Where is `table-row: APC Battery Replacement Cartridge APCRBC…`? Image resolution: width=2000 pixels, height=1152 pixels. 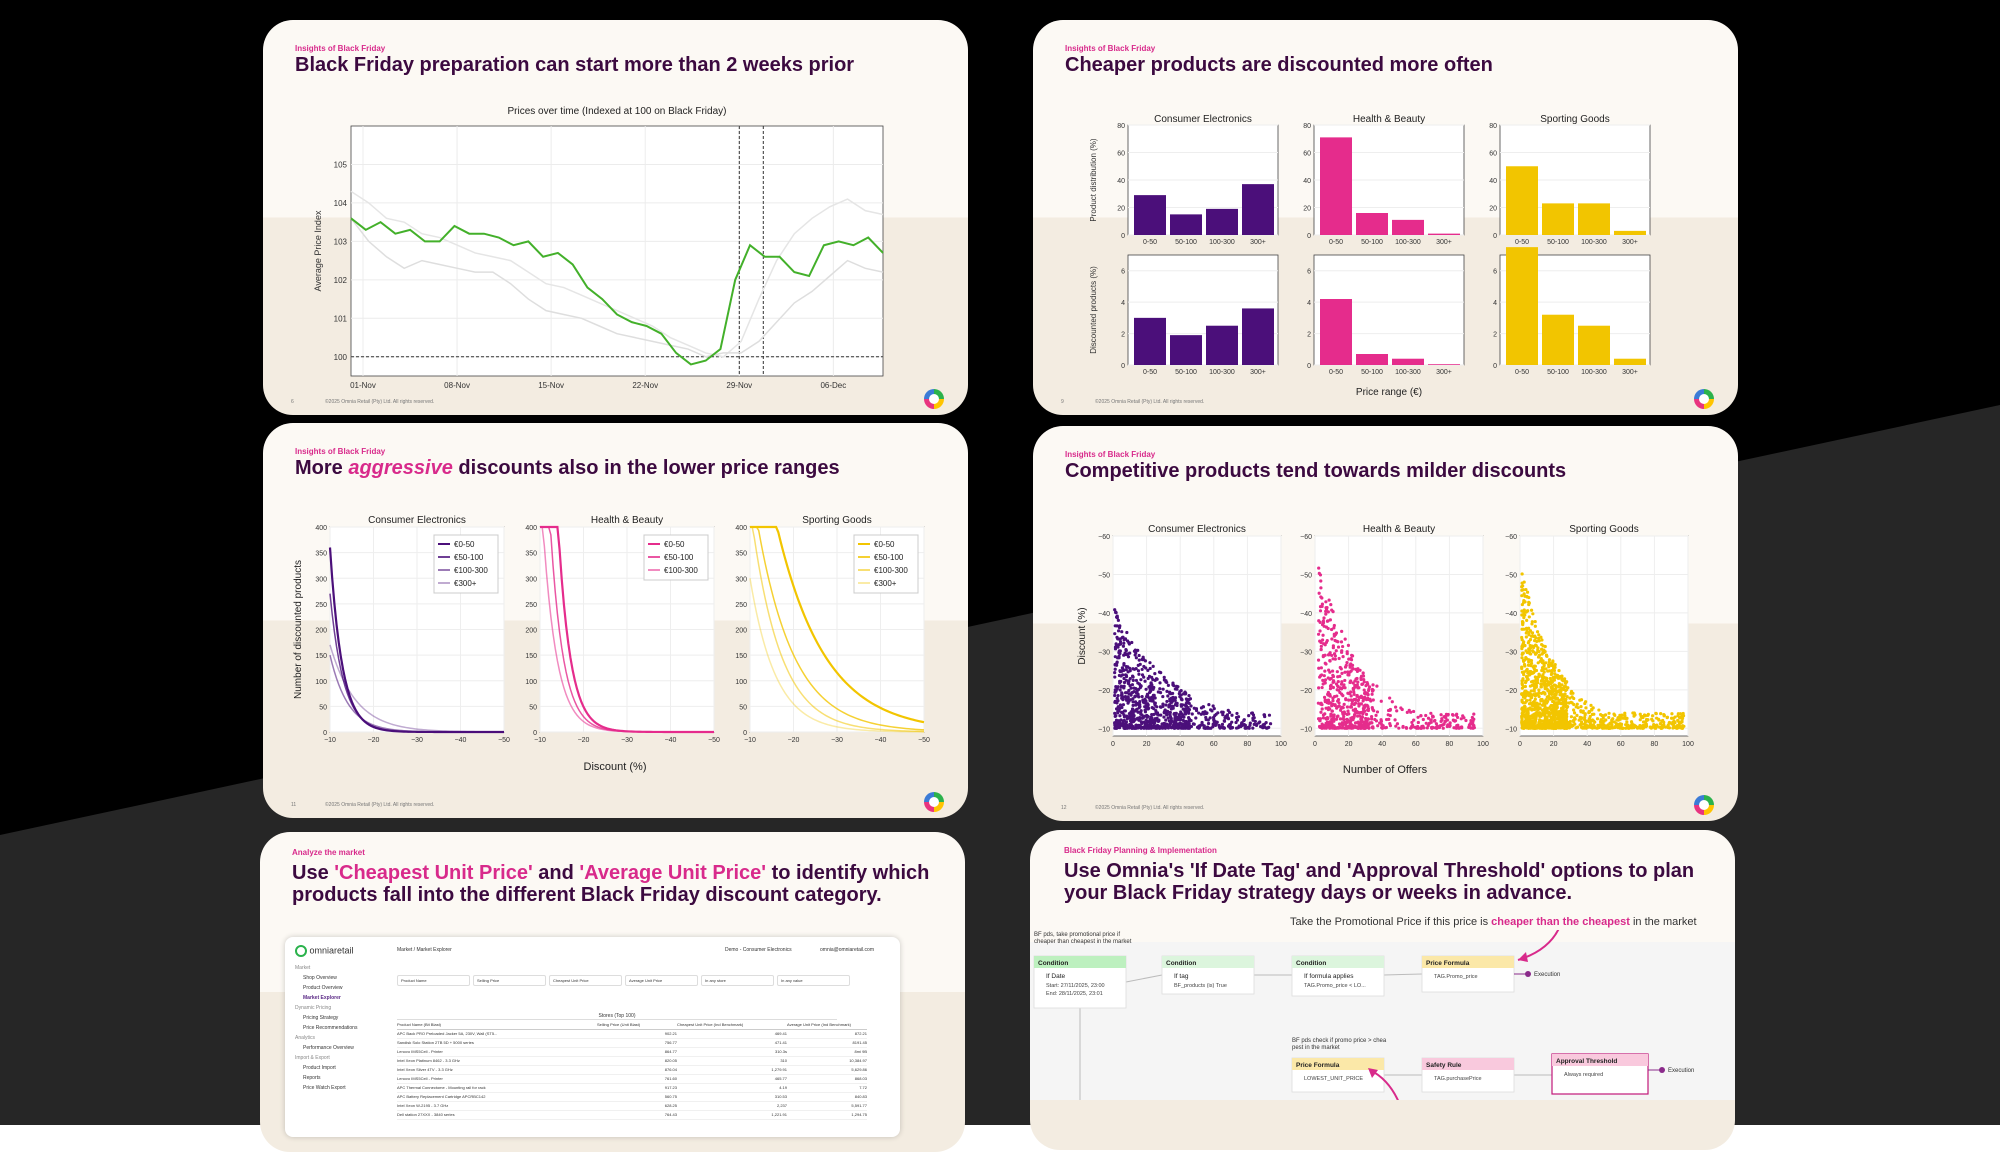 table-row: APC Battery Replacement Cartridge APCRBC… is located at coordinates (632, 1097).